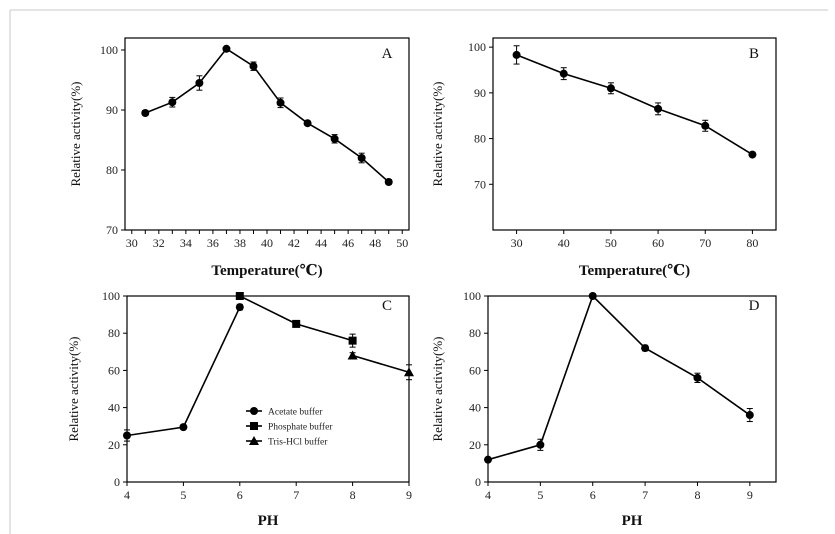 This screenshot has height=534, width=835. I want to click on x-tick-label: 44, so click(321, 243).